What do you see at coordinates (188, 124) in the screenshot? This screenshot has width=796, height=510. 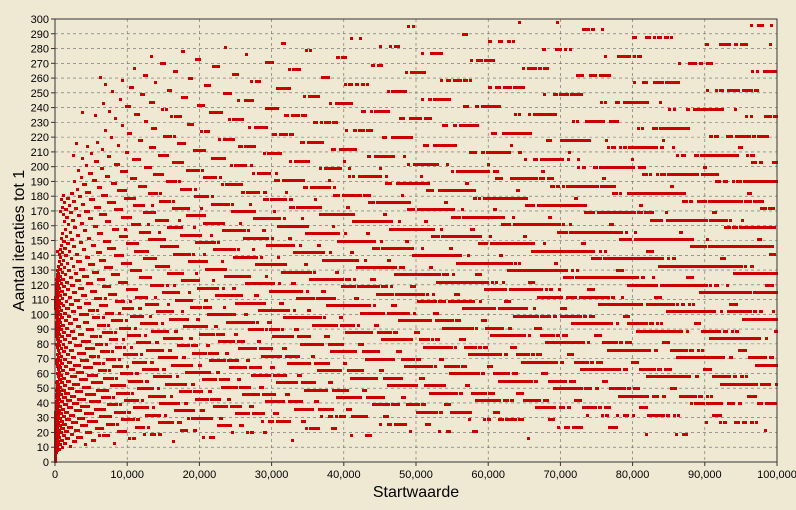 I see `data-point-2047` at bounding box center [188, 124].